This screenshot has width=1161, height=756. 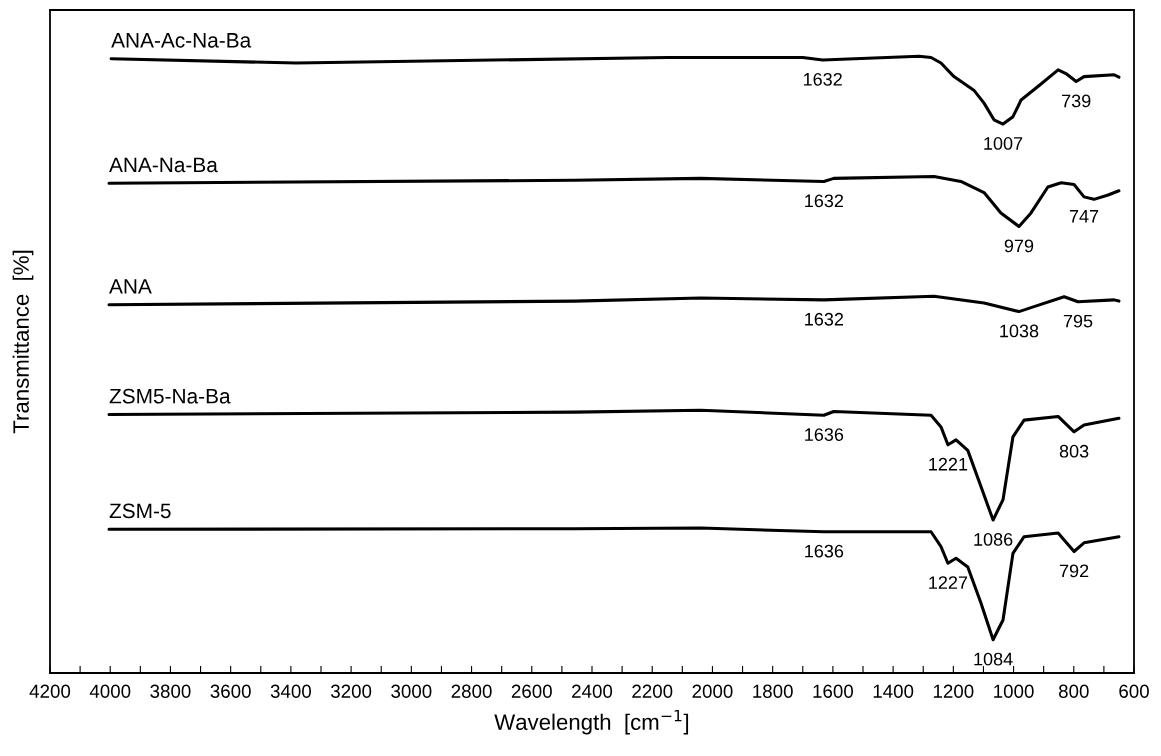 What do you see at coordinates (592, 691) in the screenshot?
I see `x-tick-label: 2400` at bounding box center [592, 691].